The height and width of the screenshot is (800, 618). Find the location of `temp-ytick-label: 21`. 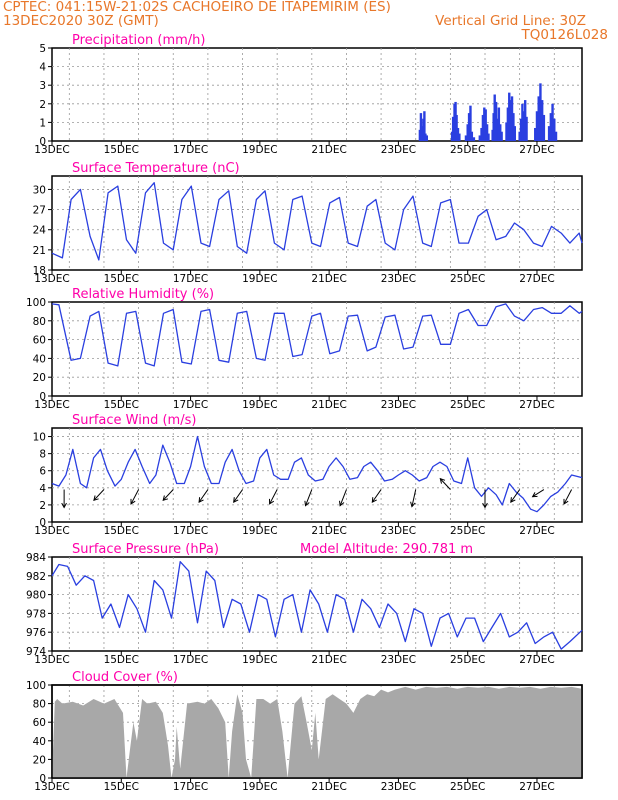

temp-ytick-label: 21 is located at coordinates (39, 251).